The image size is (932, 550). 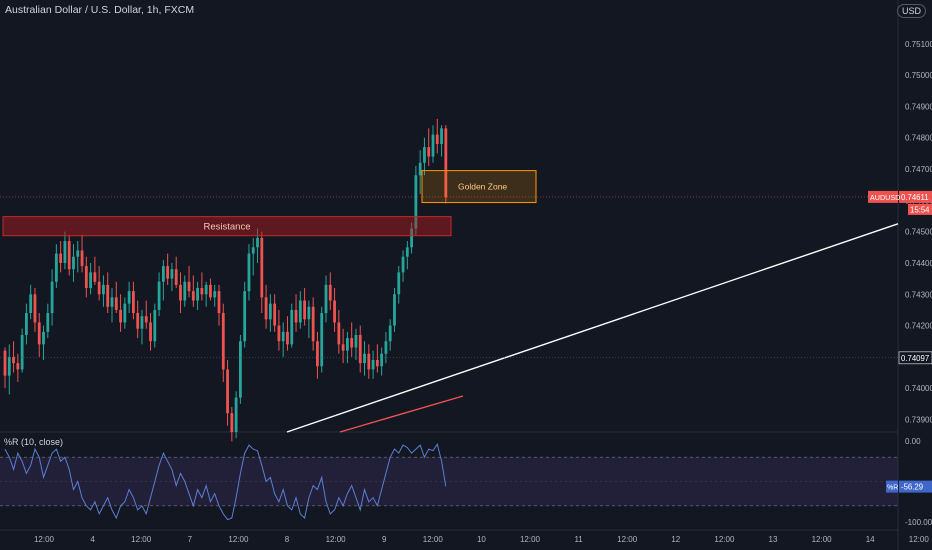 I want to click on resistance-label: Resistance, so click(x=227, y=227).